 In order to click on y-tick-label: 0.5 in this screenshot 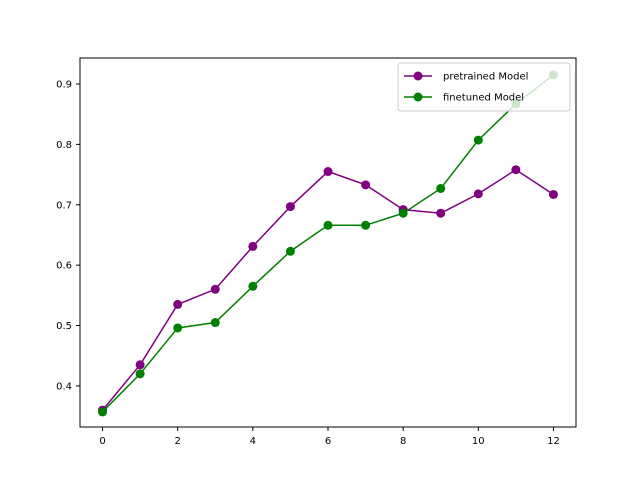, I will do `click(64, 326)`.